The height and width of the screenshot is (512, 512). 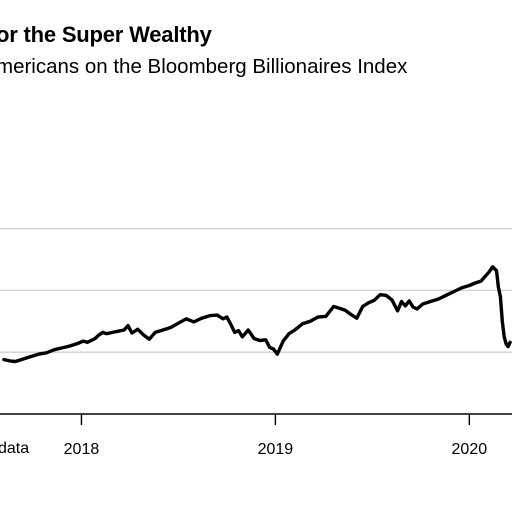 I want to click on x-axis-ticks: 2018 2019 2020, so click(x=276, y=436).